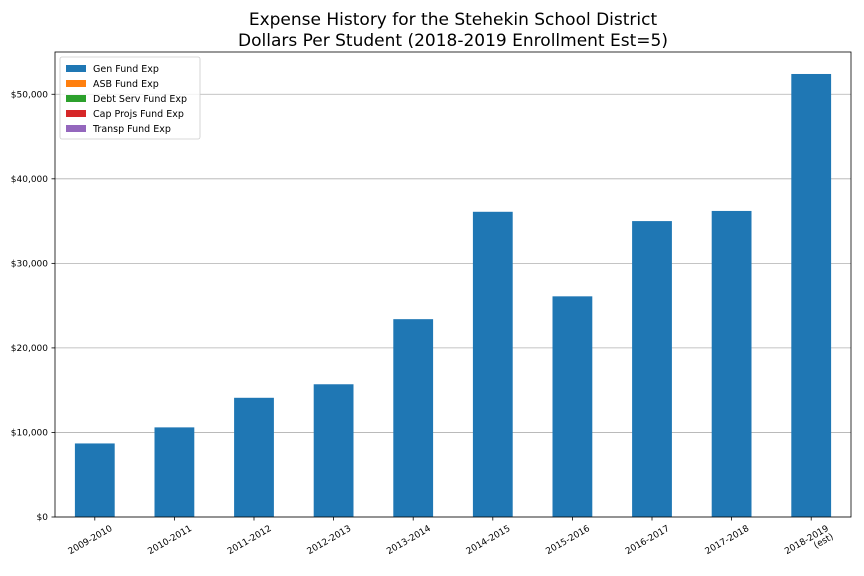 The image size is (864, 576). Describe the element at coordinates (33, 306) in the screenshot. I see `y-axis-ticks: $0 $10,000 $20,000 $30,000 $40,000 $50,000` at that location.